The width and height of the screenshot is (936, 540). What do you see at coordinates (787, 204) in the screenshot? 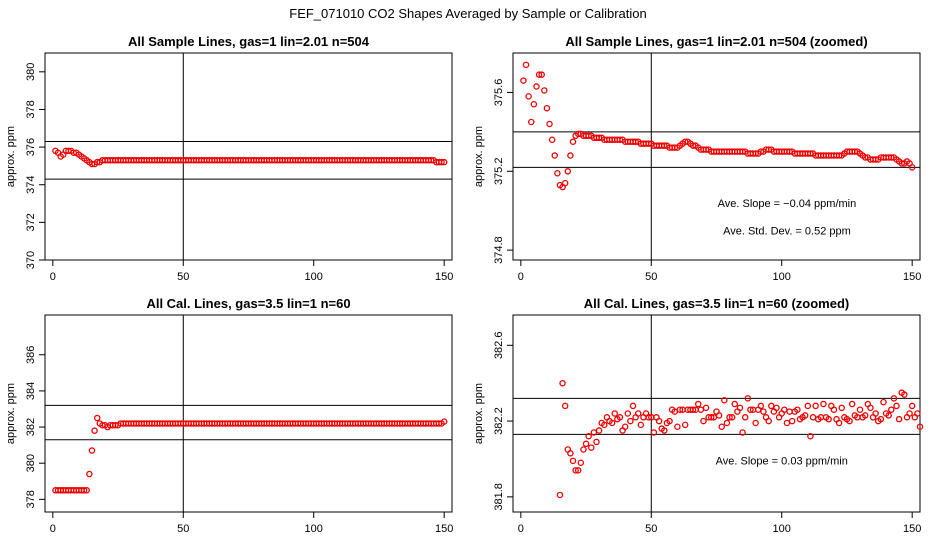
I see `annotation: Ave. Slope = −0.04 ppm/min` at bounding box center [787, 204].